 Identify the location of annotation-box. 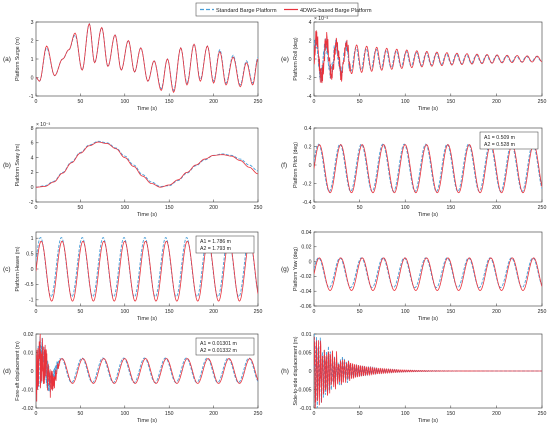
(225, 346).